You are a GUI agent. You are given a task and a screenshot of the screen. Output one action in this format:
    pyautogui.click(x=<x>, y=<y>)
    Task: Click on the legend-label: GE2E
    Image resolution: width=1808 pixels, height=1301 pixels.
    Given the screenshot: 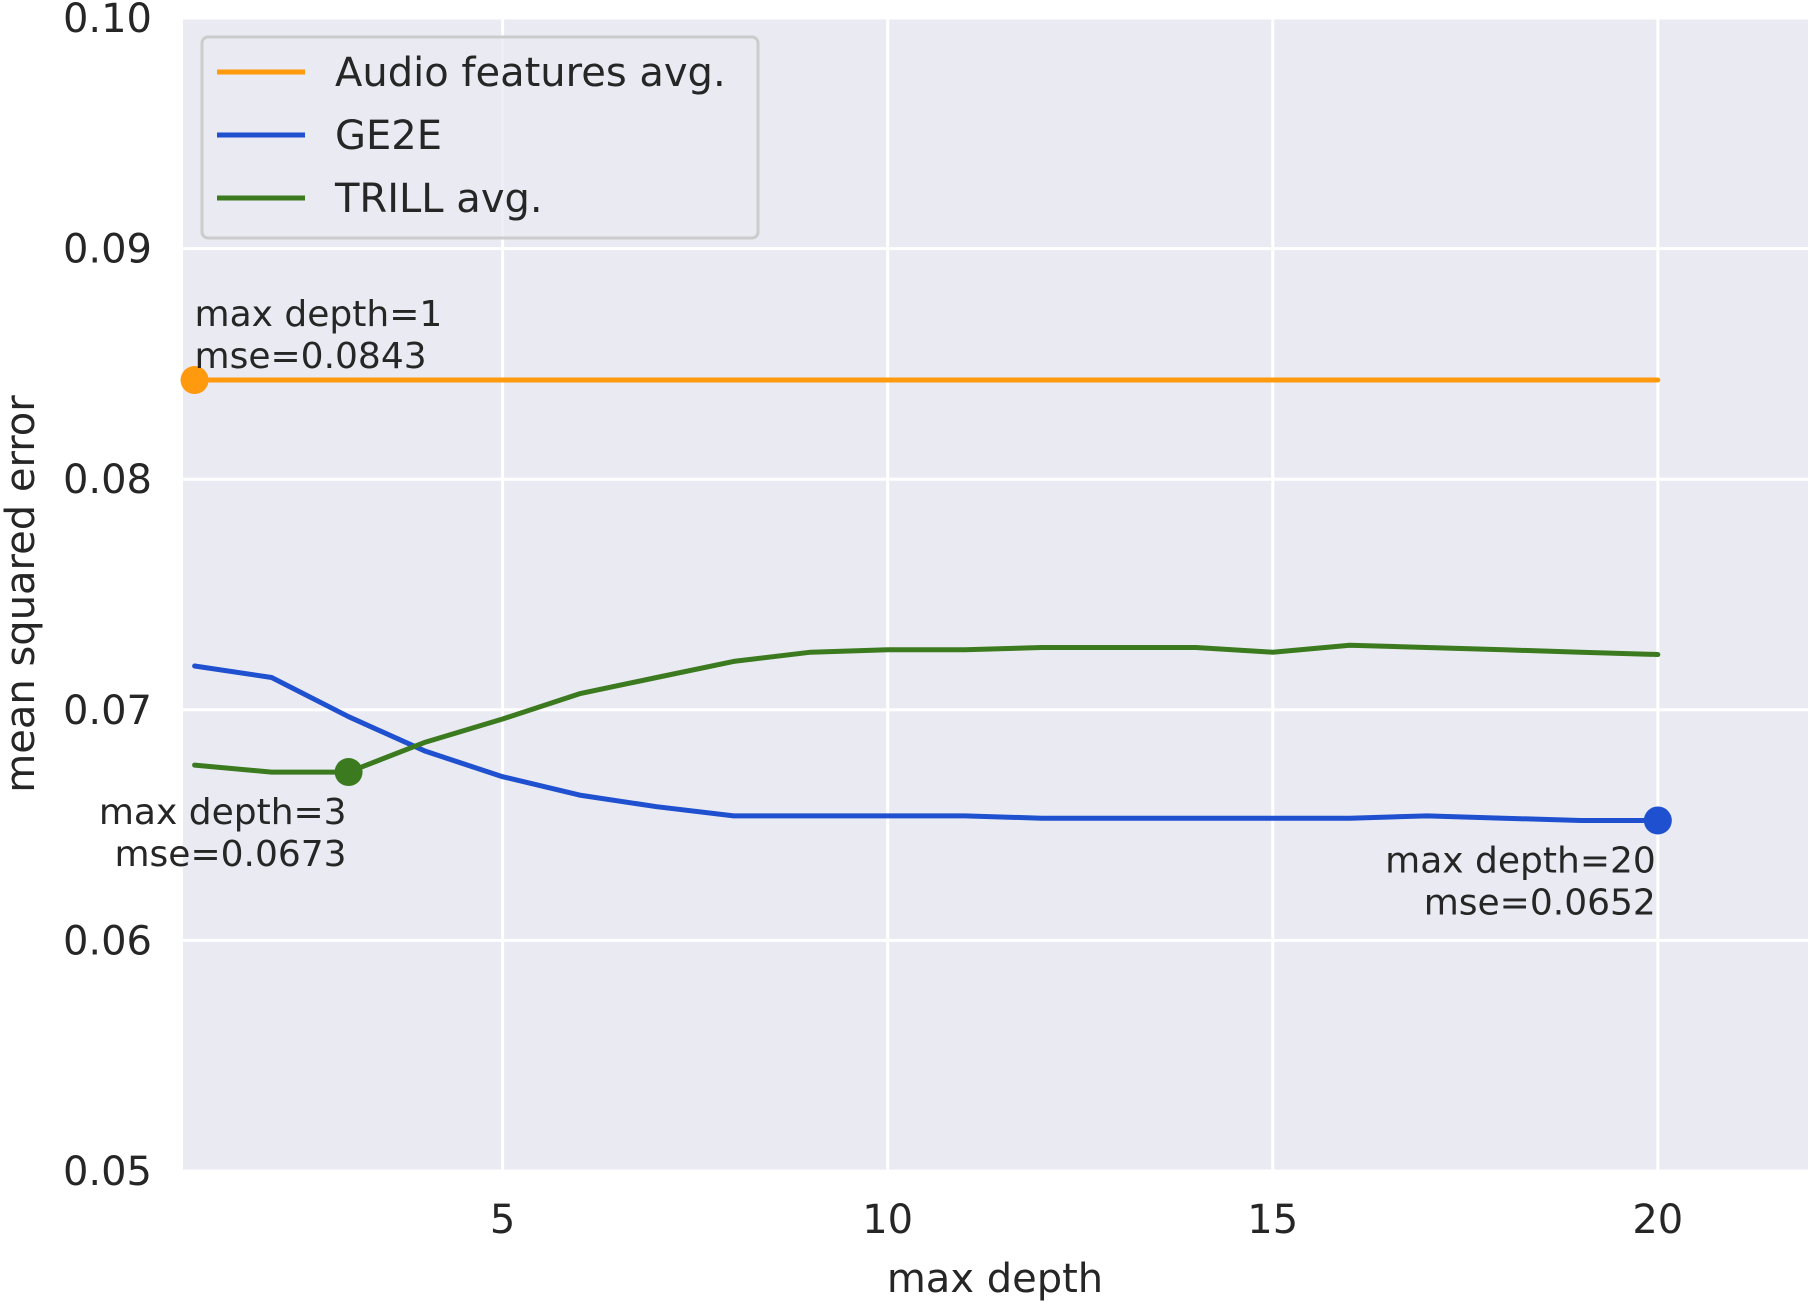 What is the action you would take?
    pyautogui.click(x=388, y=136)
    